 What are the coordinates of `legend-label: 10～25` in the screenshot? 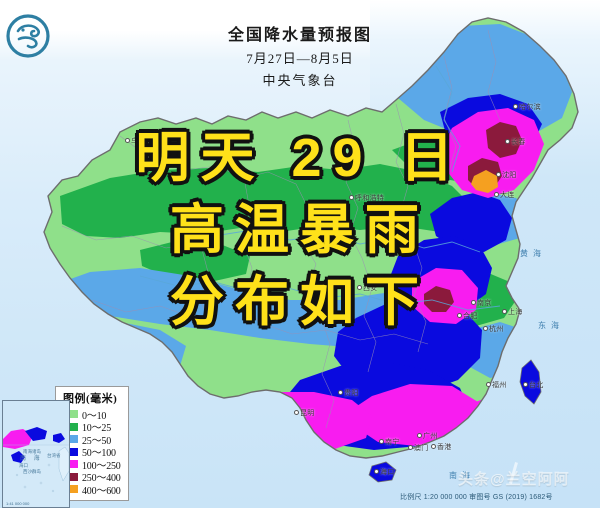 It's located at (96, 429).